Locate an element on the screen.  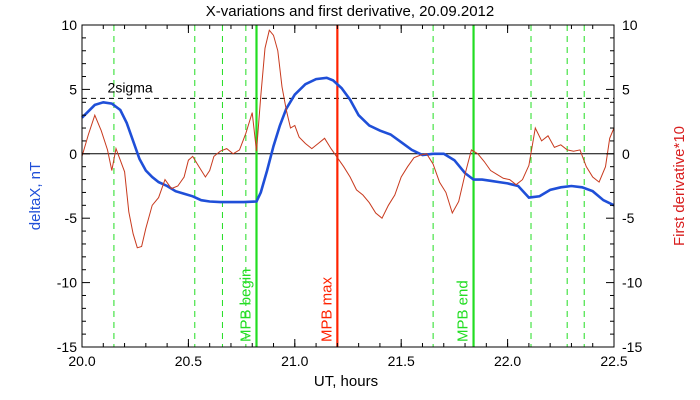
y2-tick-label-5: 10 is located at coordinates (630, 25).